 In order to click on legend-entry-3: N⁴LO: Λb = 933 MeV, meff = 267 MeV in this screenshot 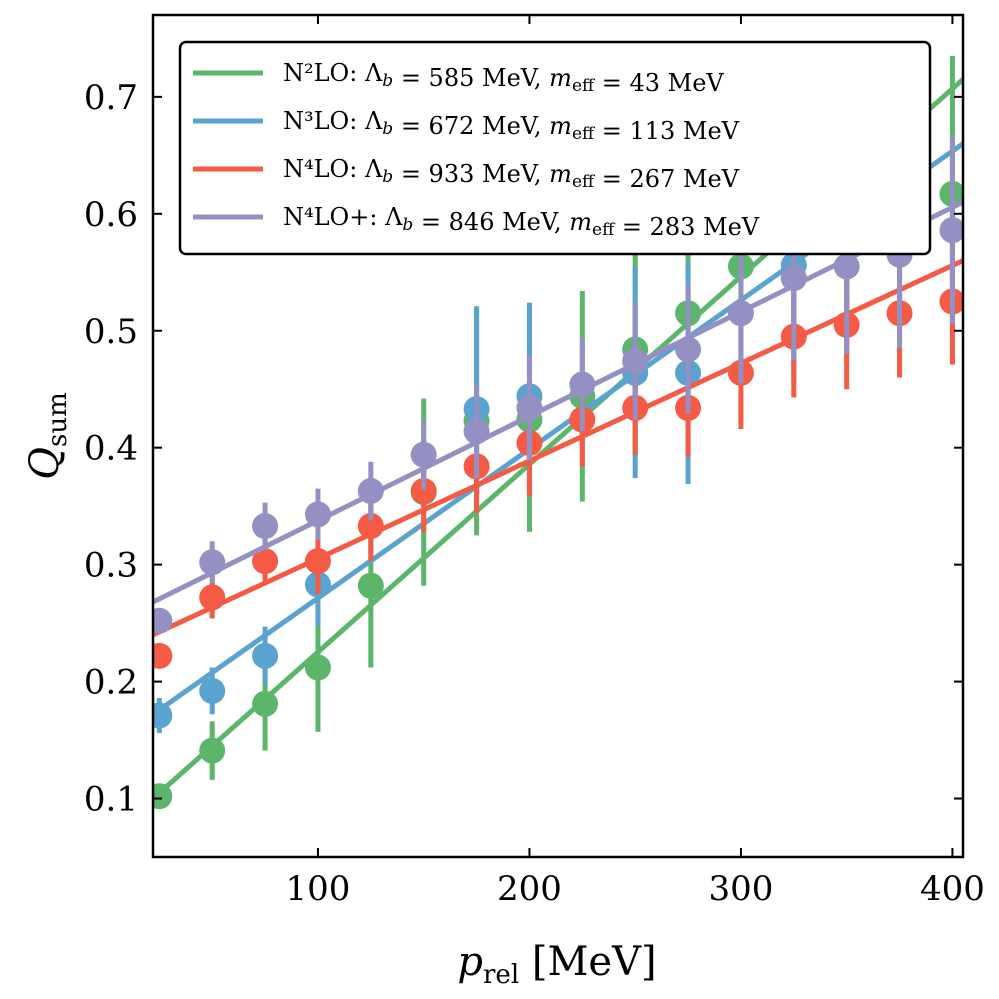, I will do `click(466, 174)`.